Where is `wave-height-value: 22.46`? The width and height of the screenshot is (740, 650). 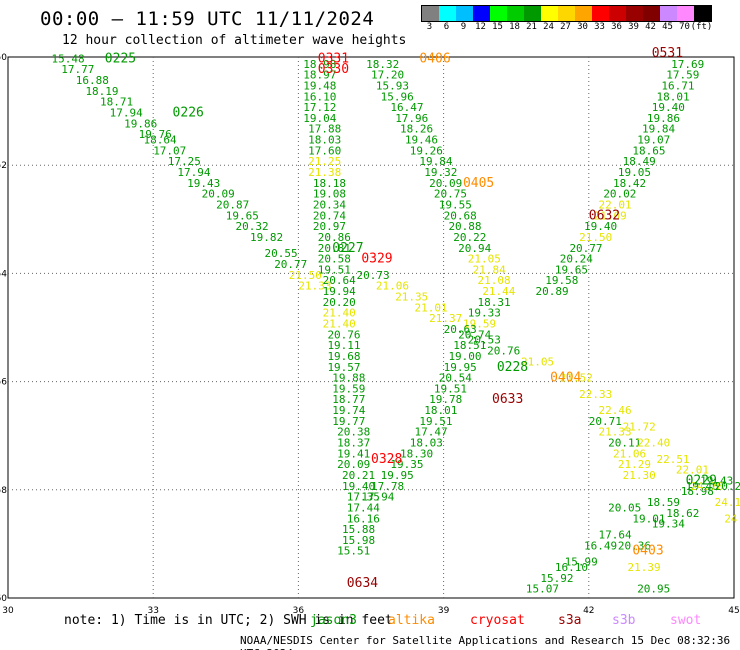
wave-height-value: 22.46 is located at coordinates (614, 410).